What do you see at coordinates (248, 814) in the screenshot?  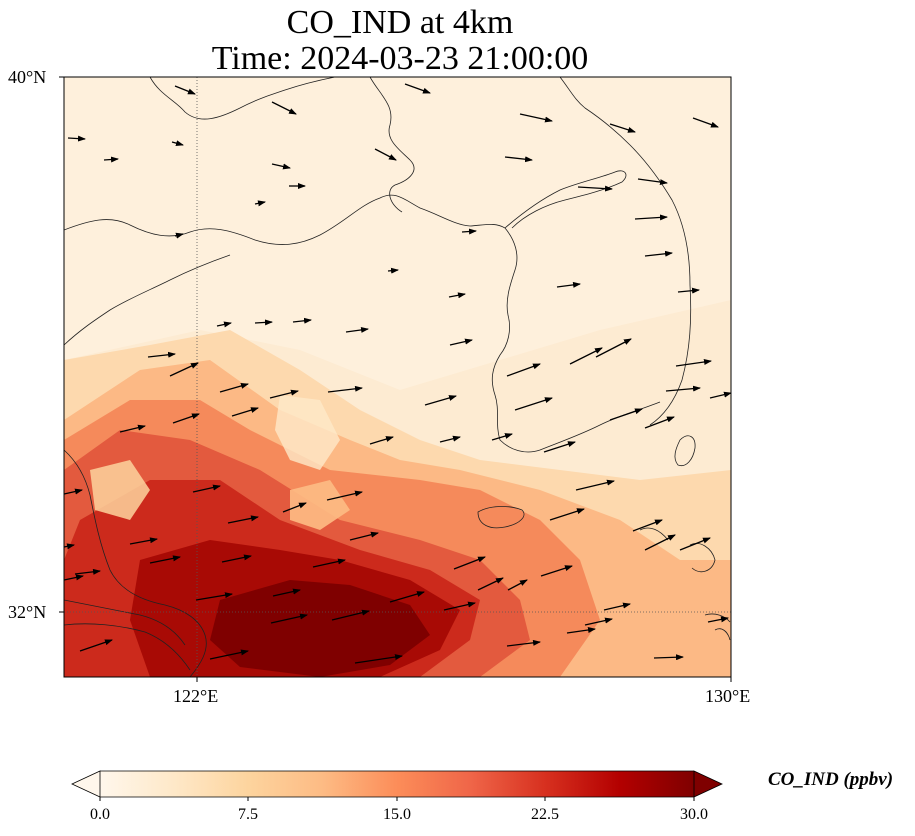 I see `colorbar-tick-label: 7.5` at bounding box center [248, 814].